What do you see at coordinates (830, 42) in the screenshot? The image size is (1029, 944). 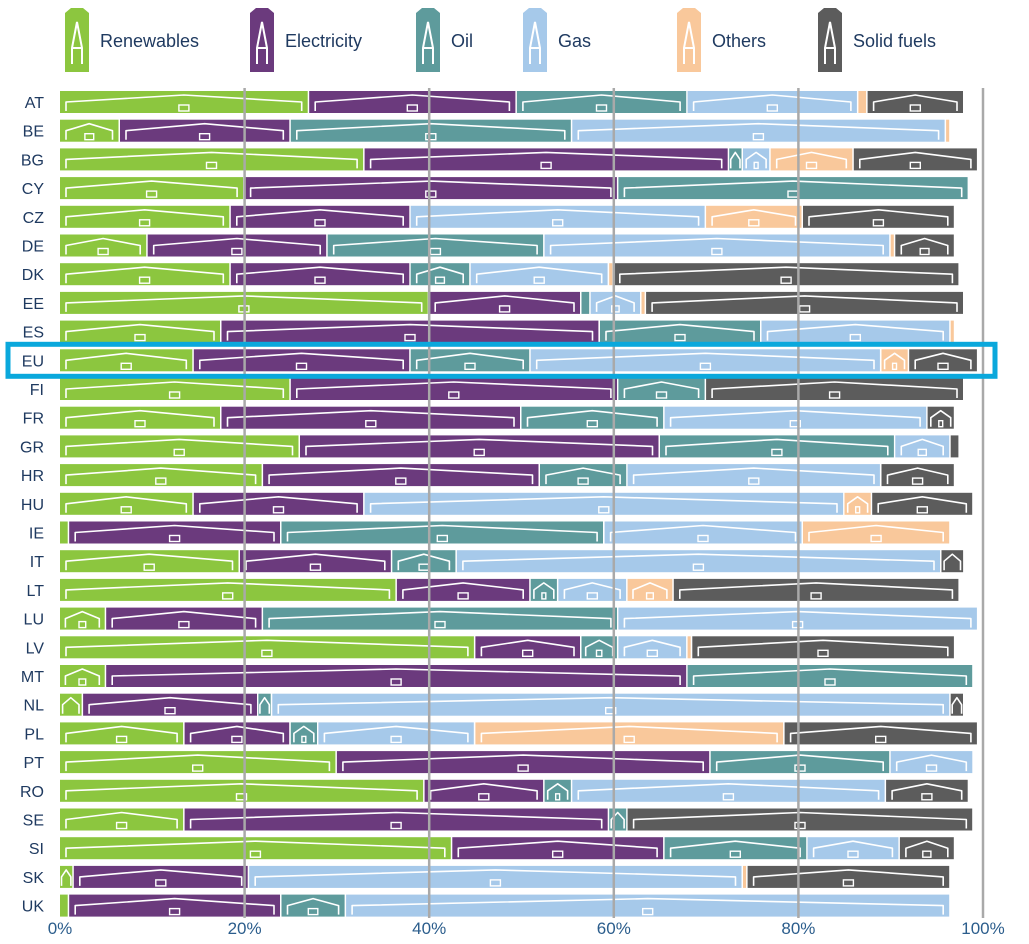 I see `house-icon` at bounding box center [830, 42].